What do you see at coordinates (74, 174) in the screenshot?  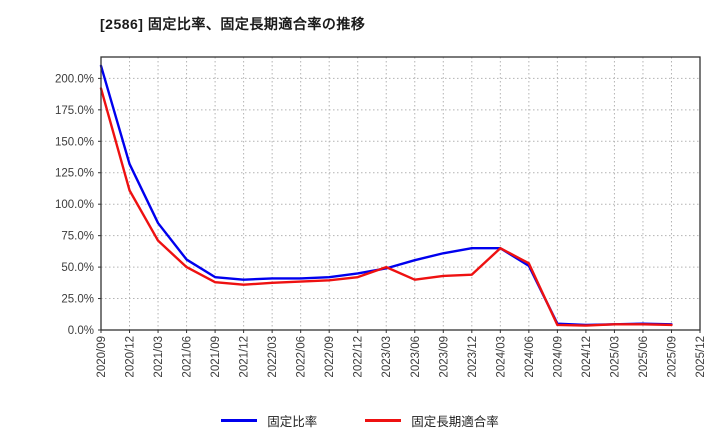 I see `y-tick-label: 125.0%` at bounding box center [74, 174].